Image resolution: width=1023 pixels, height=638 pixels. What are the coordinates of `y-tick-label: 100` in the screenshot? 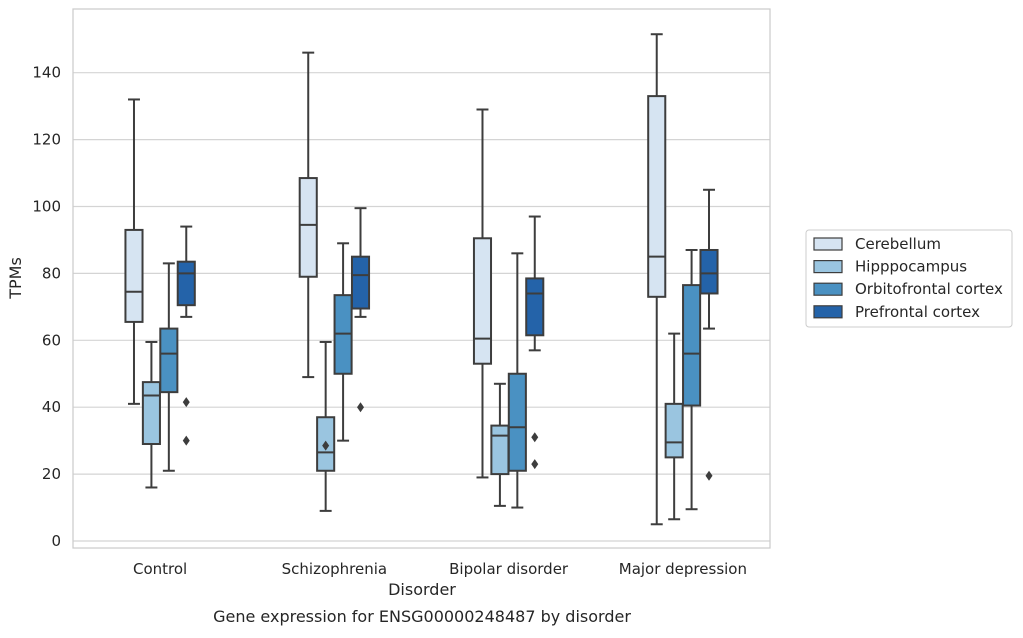 It's located at (46, 207).